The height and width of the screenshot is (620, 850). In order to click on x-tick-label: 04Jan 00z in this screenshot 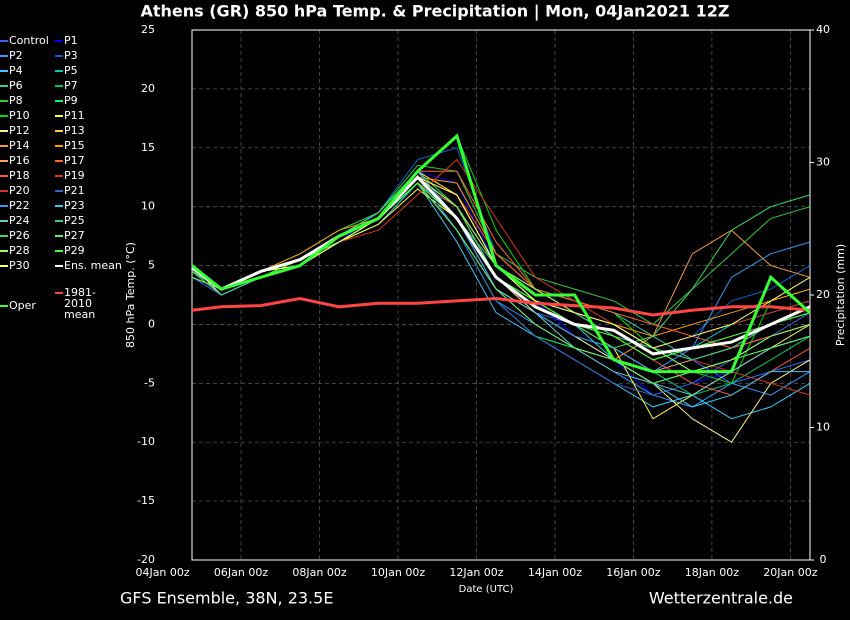, I will do `click(162, 572)`.